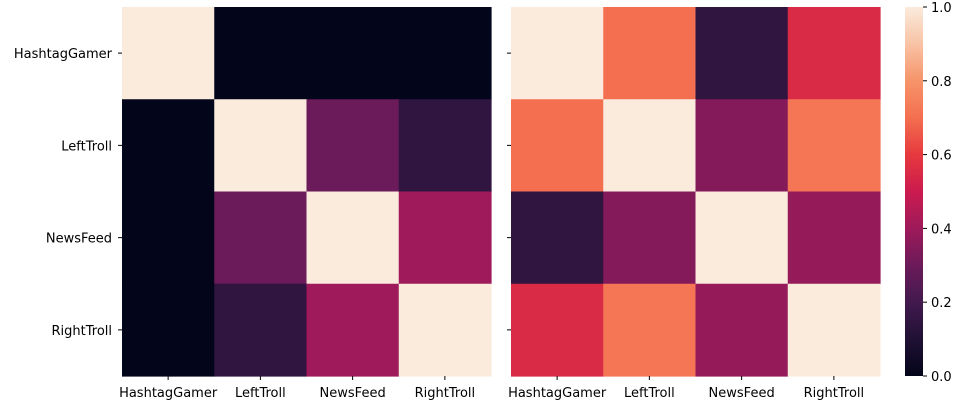 The image size is (970, 410). Describe the element at coordinates (79, 239) in the screenshot. I see `y-tick-label: NewsFeed` at that location.